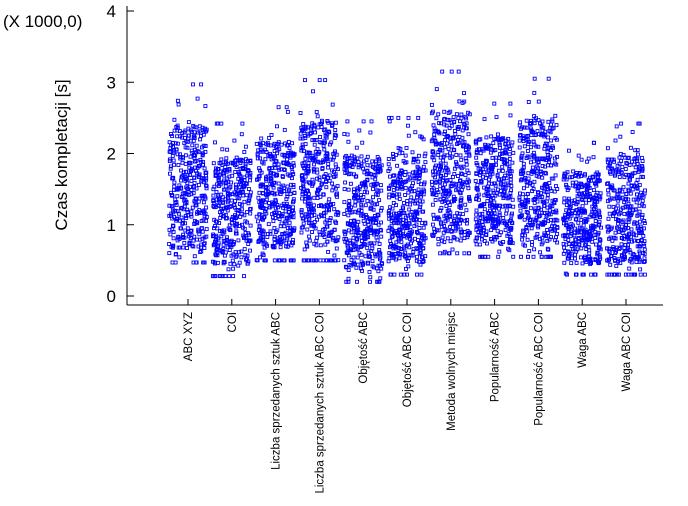  What do you see at coordinates (496, 357) in the screenshot?
I see `x-tick-label: Popularność ABC` at bounding box center [496, 357].